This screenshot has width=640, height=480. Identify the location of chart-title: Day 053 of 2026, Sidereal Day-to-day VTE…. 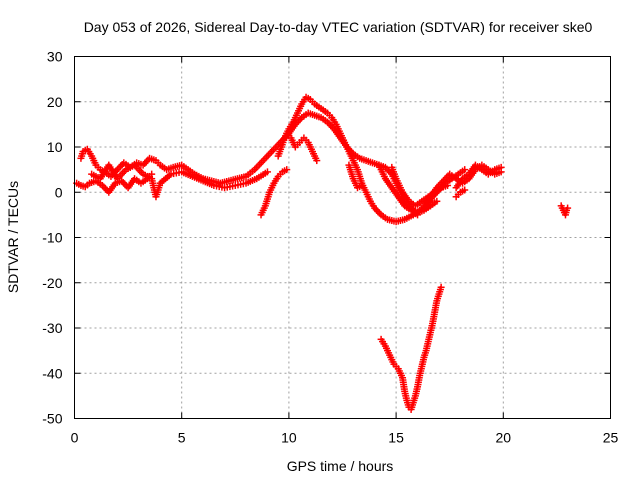
(338, 27).